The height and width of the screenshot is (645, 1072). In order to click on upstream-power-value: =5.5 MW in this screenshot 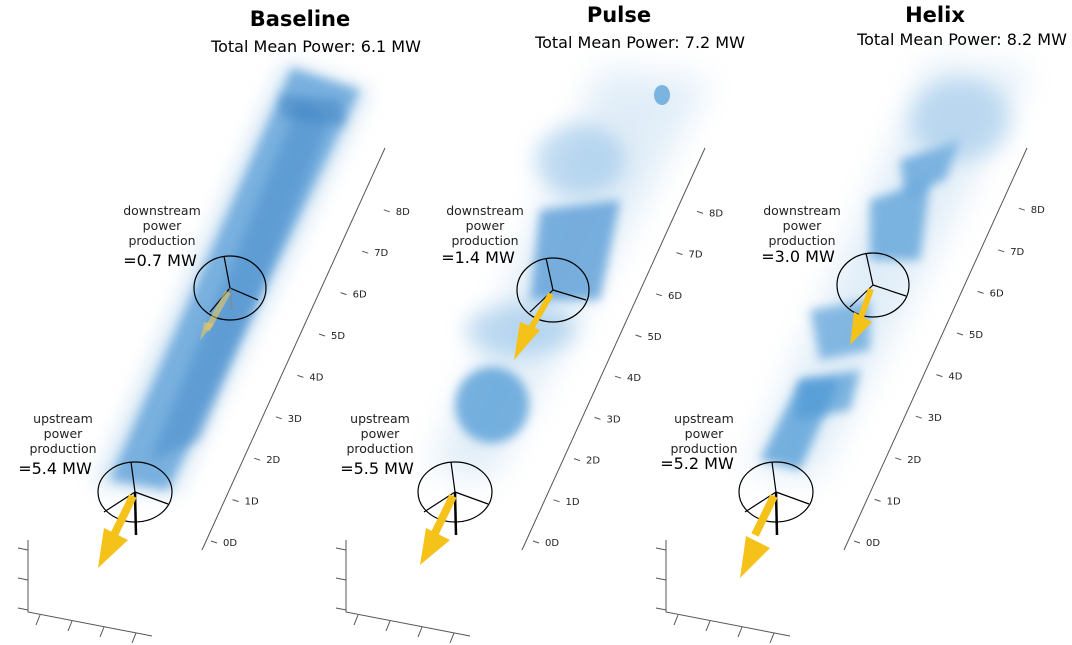, I will do `click(377, 468)`.